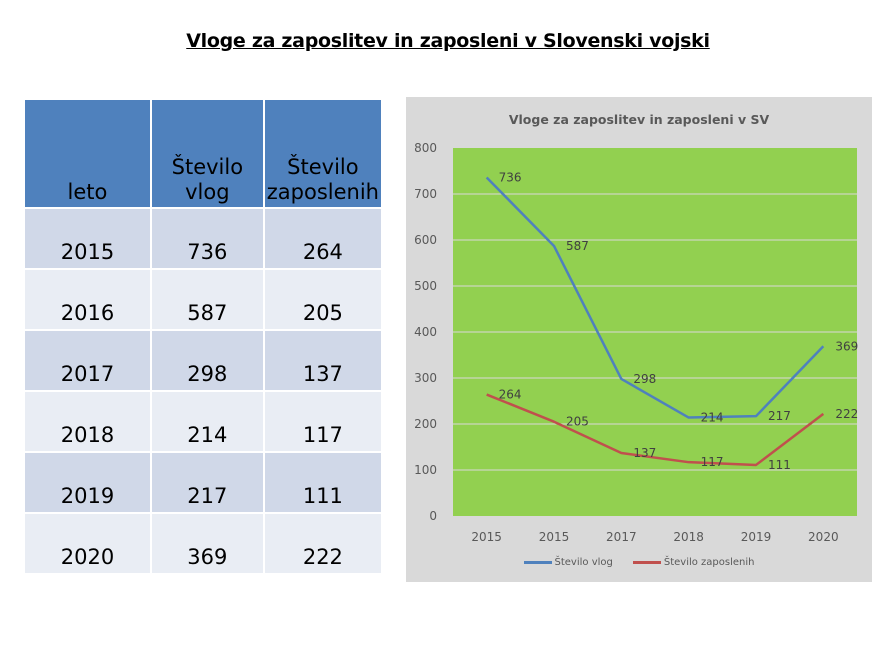 Image resolution: width=896 pixels, height=650 pixels. I want to click on table-row: 2018 214 117, so click(203, 421).